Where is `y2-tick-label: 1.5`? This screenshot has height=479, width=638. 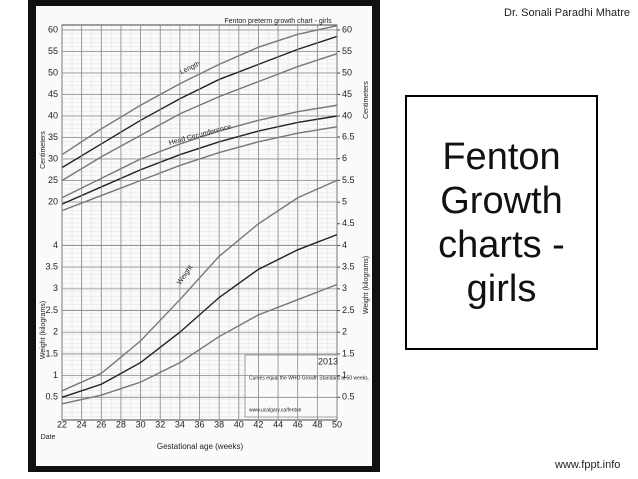 y2-tick-label: 1.5 is located at coordinates (348, 353).